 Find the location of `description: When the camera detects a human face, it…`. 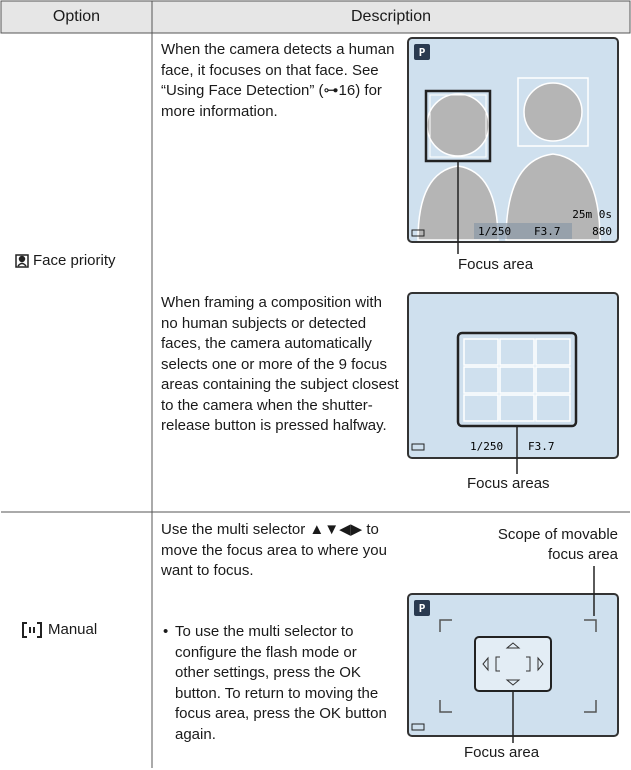

description: When the camera detects a human face, it… is located at coordinates (278, 80).